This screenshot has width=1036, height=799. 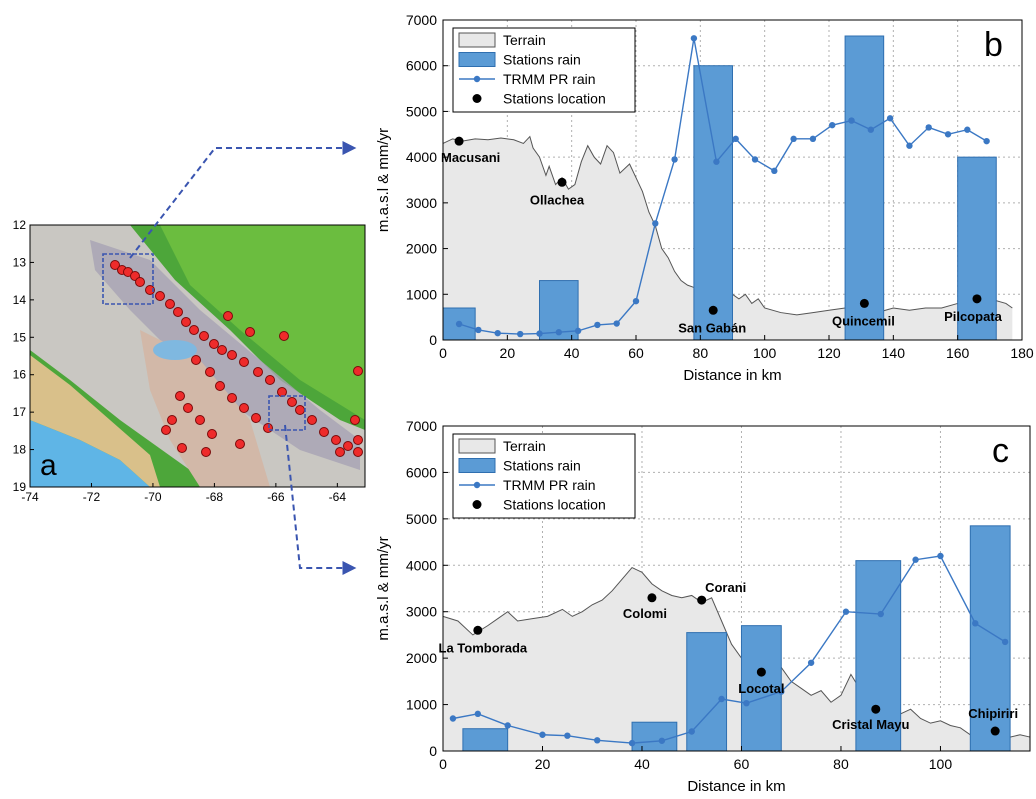 I want to click on map-y-ticks: 12 13 14 15 16 17 18 19, so click(x=23, y=356).